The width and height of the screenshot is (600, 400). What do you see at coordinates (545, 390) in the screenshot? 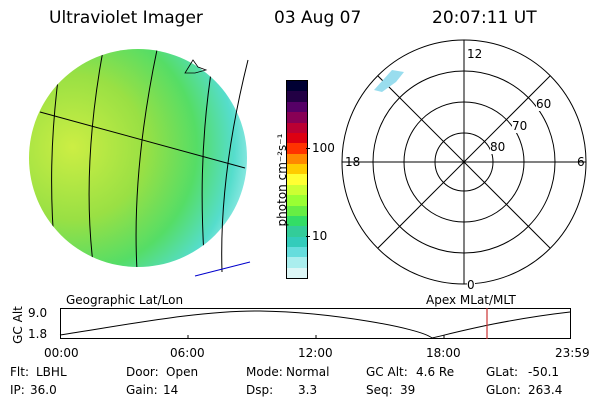
I see `footer-glon-value: 263.4` at bounding box center [545, 390].